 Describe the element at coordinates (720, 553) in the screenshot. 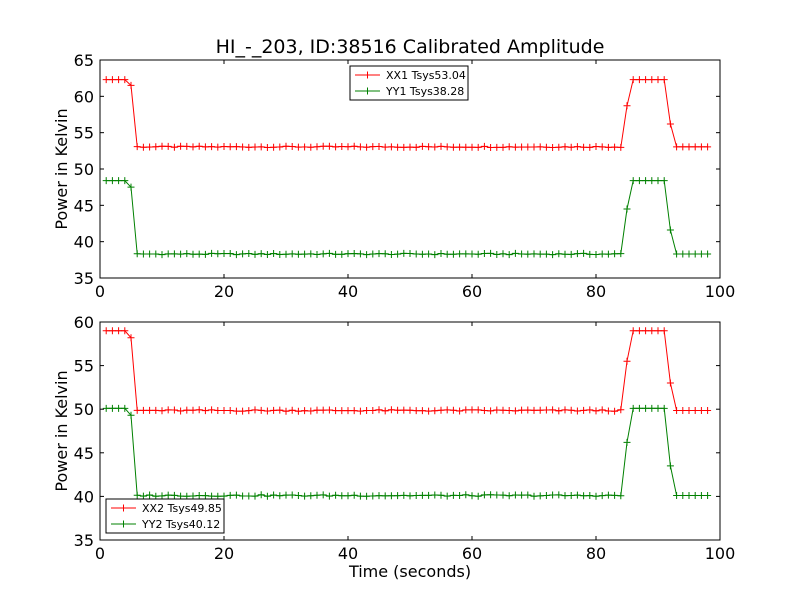

I see `bottom-x-tick-label: 100` at that location.